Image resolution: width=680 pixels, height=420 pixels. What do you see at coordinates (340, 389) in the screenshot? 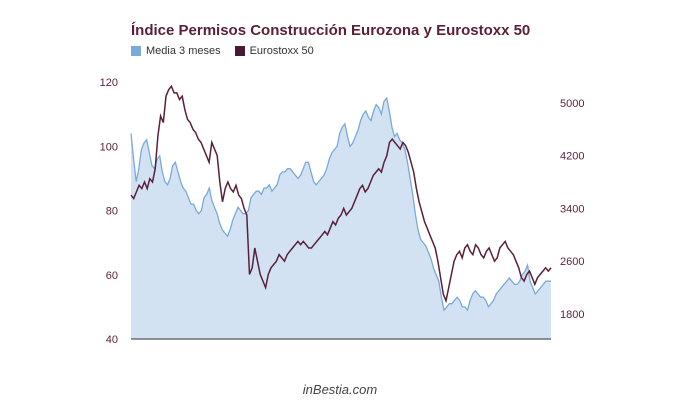
I see `watermark: inBestia.com` at bounding box center [340, 389].